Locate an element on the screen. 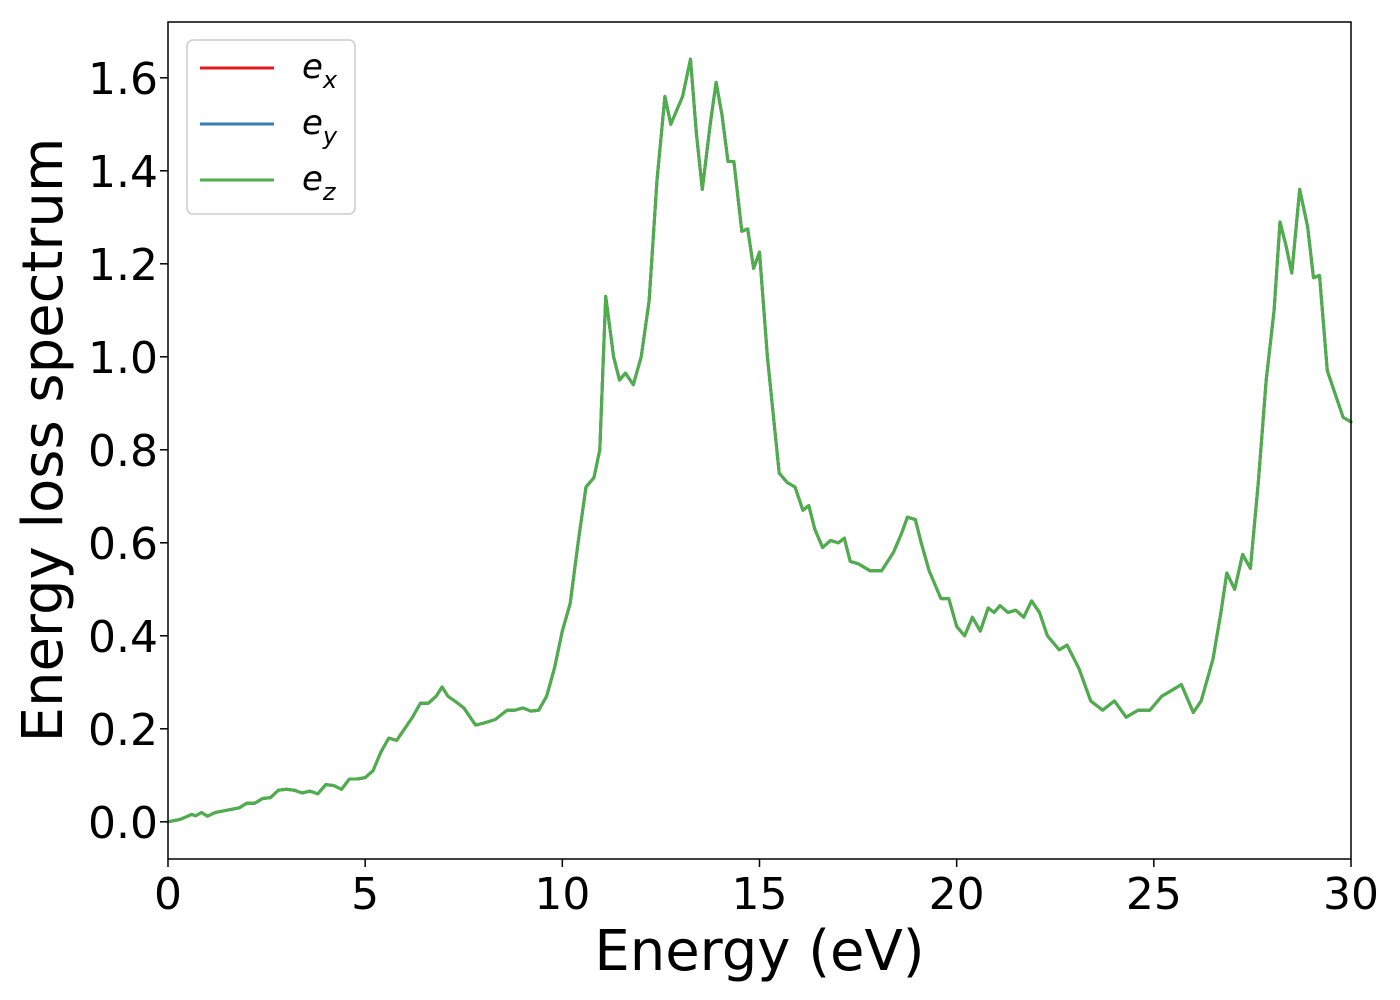 This screenshot has width=1400, height=1000. legend-label-e-x: ex is located at coordinates (320, 70).